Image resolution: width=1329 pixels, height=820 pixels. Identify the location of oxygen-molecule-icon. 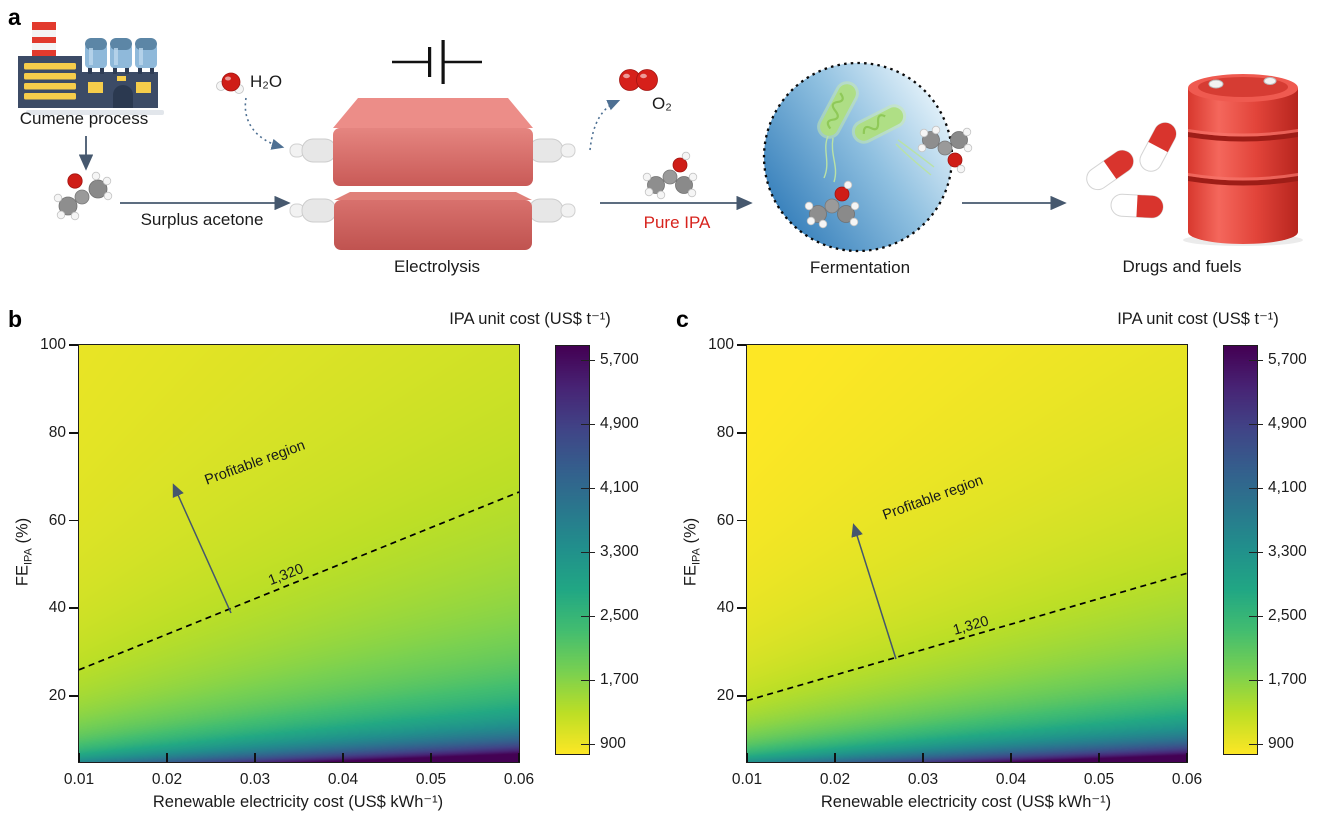
(638, 80).